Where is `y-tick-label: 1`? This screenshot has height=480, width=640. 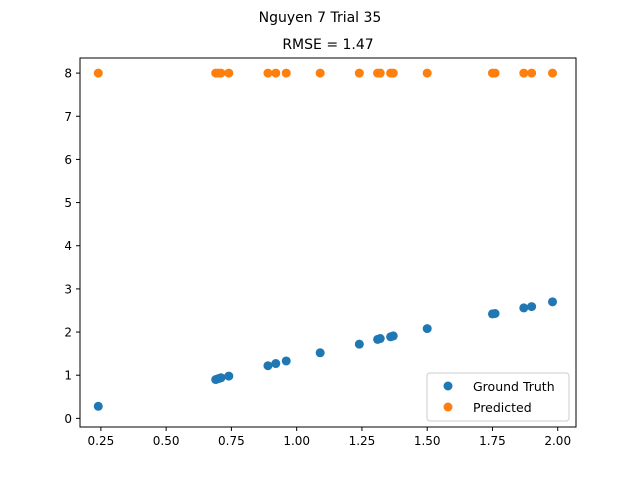
y-tick-label: 1 is located at coordinates (68, 376).